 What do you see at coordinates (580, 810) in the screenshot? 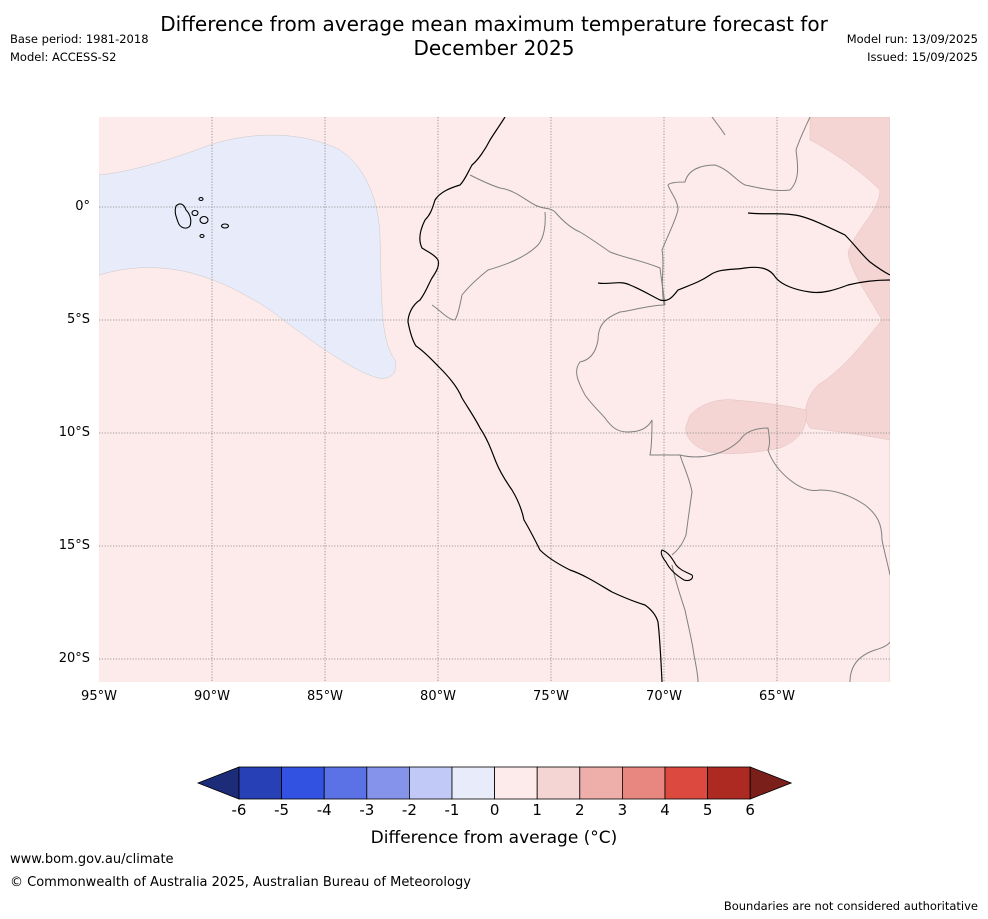
I see `colorbar-tick-label: 2` at bounding box center [580, 810].